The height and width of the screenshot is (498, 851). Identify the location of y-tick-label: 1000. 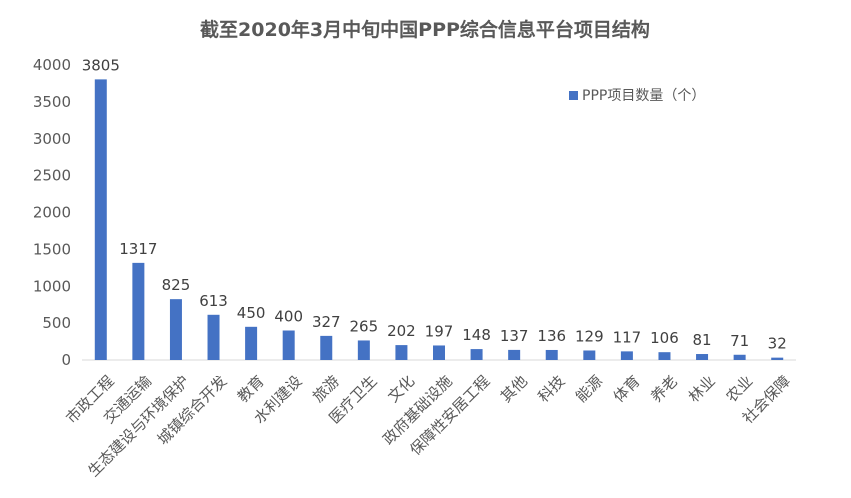
(52, 286).